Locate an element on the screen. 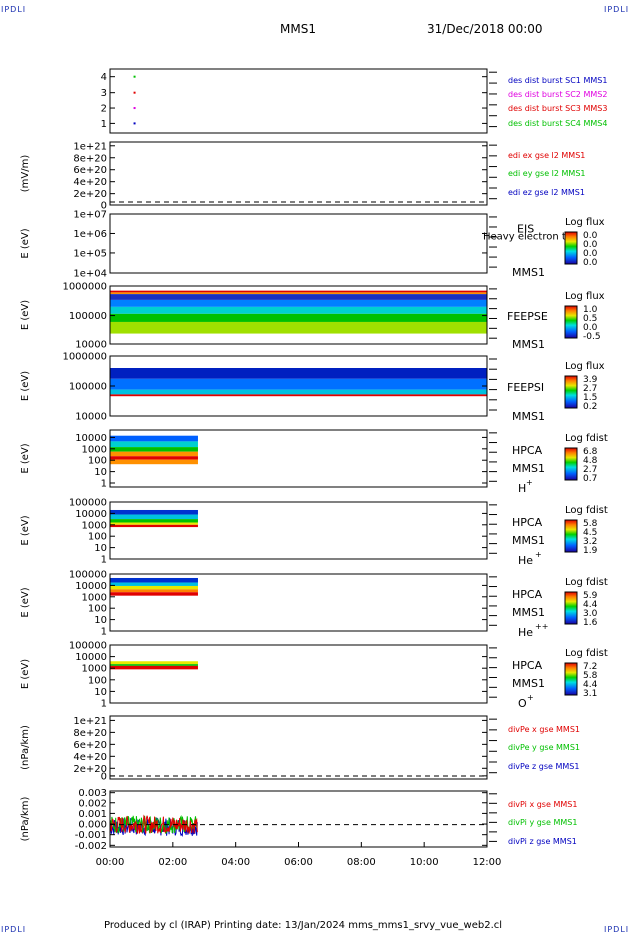 This screenshot has height=934, width=630. p9-ytick-1: 10000 is located at coordinates (91, 657).